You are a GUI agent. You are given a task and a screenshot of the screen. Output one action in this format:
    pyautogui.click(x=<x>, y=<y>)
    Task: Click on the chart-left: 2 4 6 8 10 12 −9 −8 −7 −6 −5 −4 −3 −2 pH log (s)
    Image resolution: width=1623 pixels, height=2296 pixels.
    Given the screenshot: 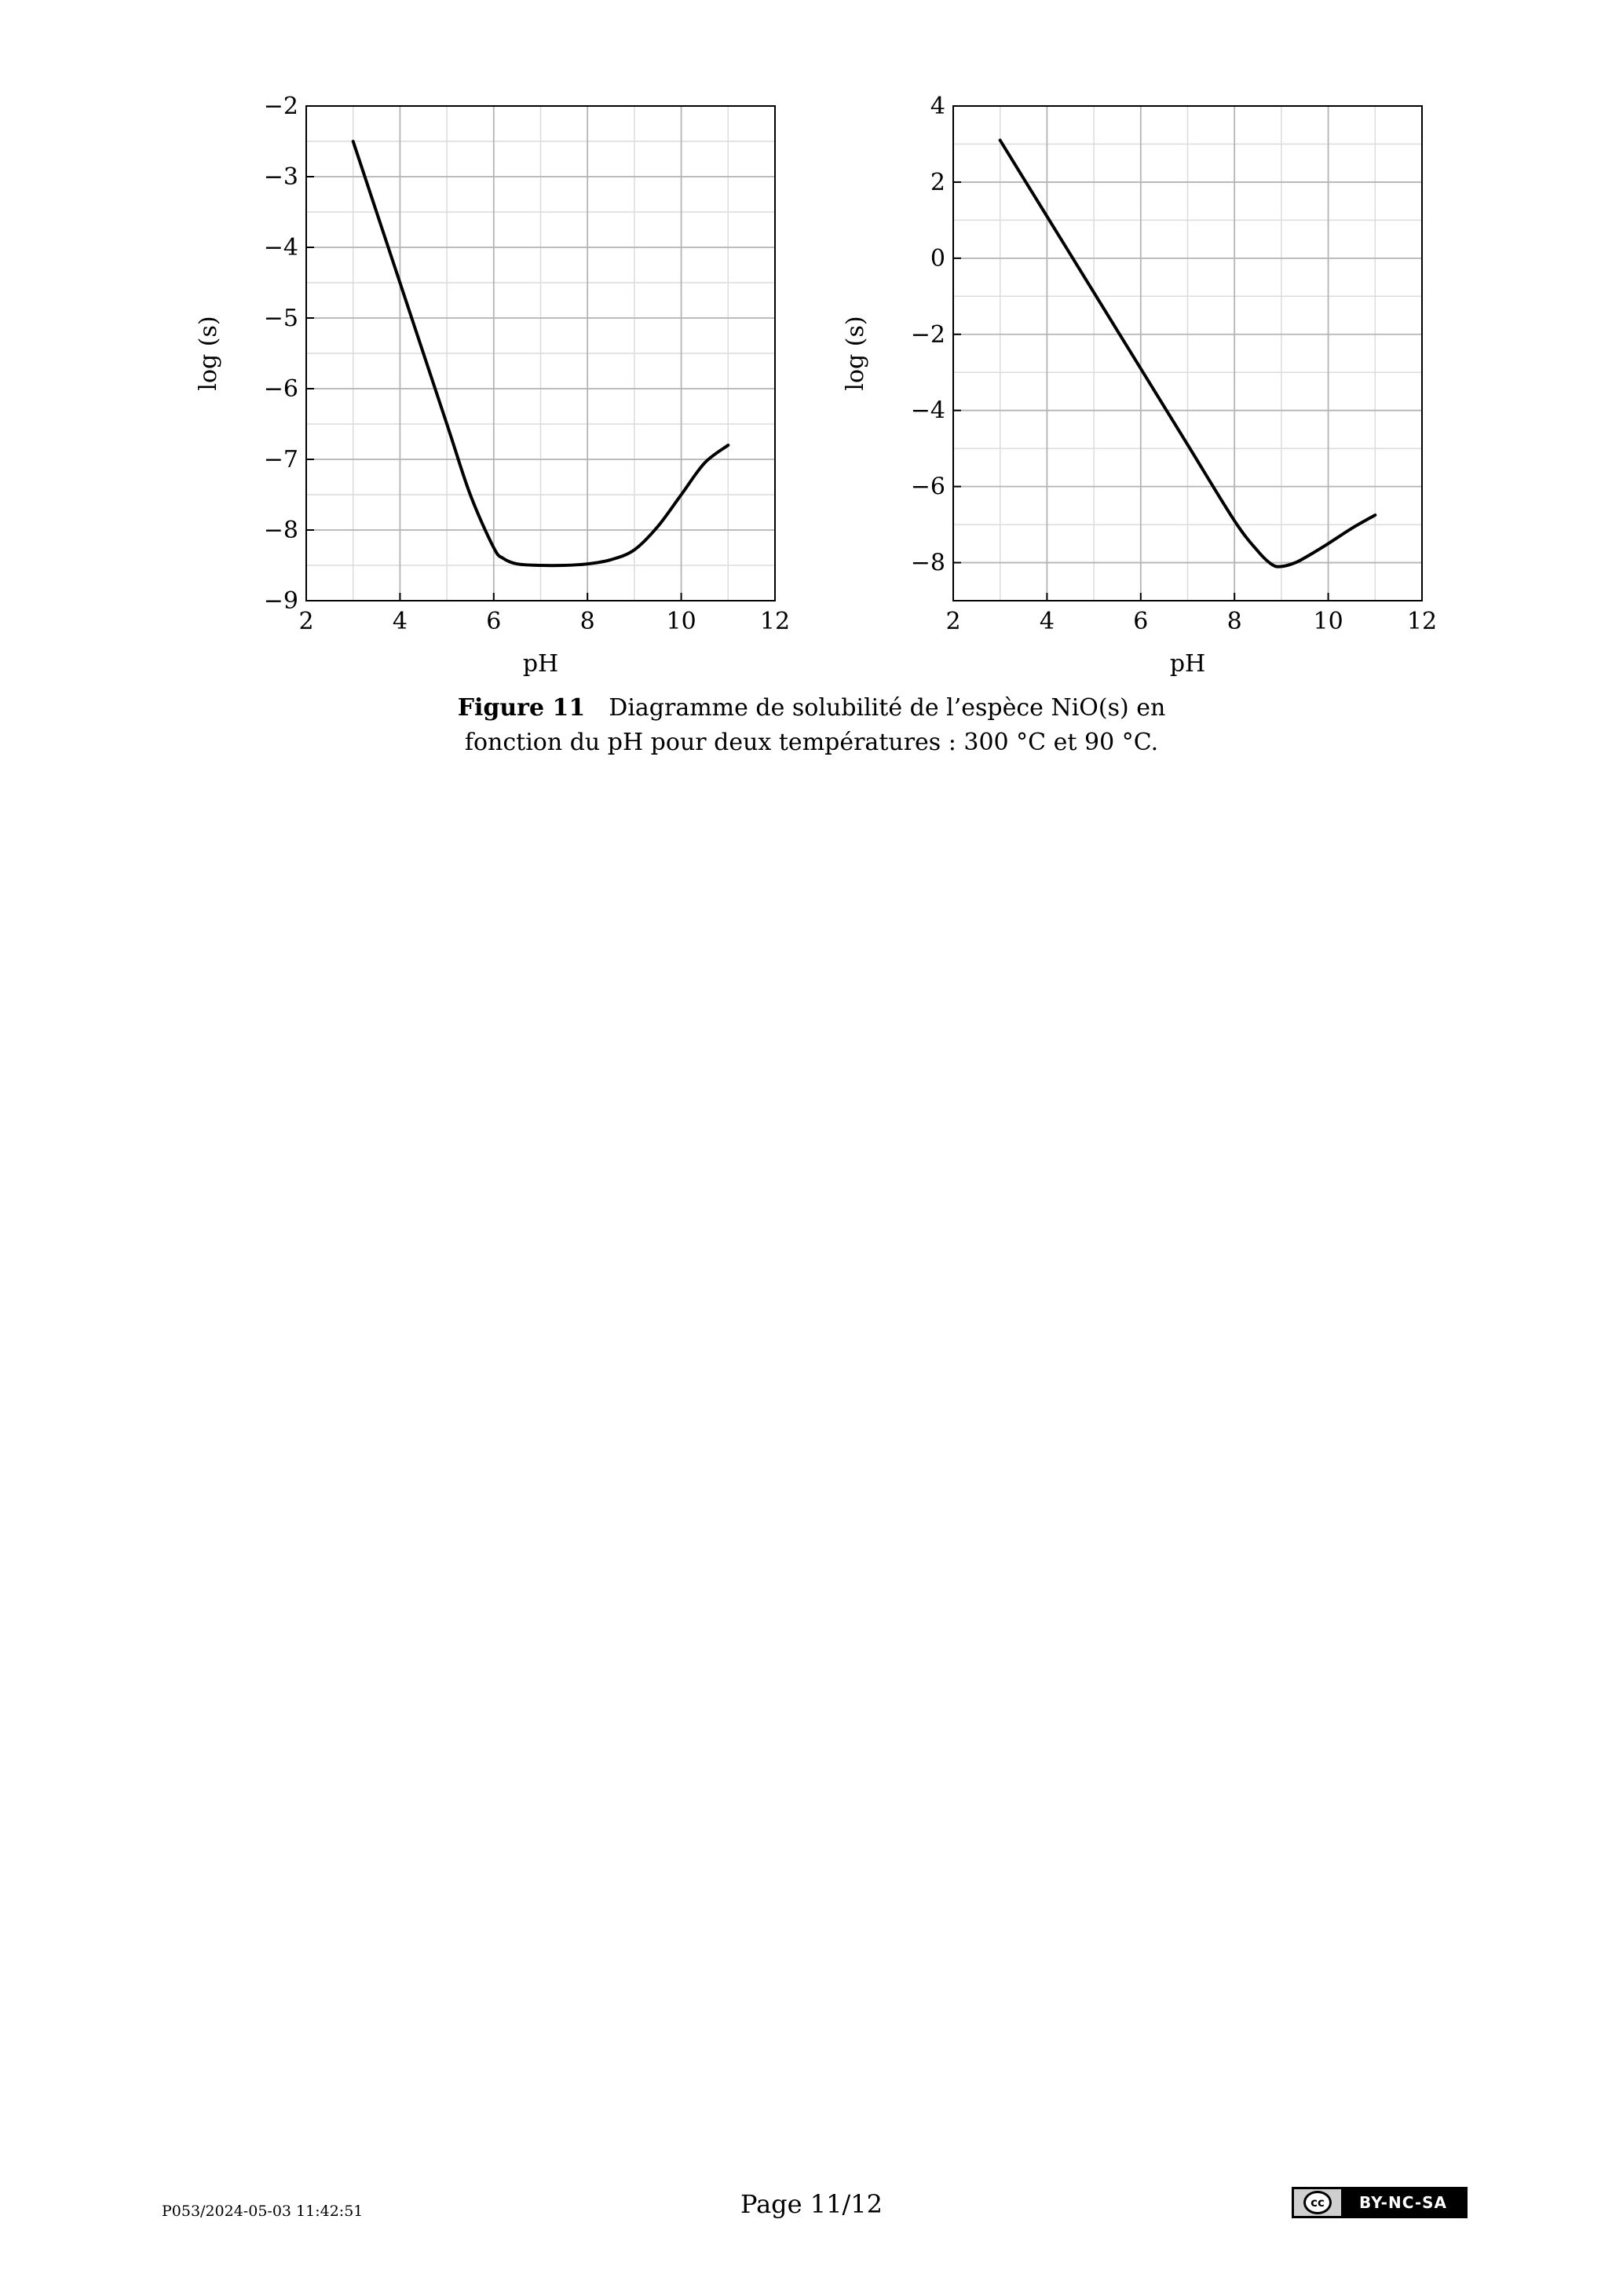 What is the action you would take?
    pyautogui.click(x=492, y=386)
    